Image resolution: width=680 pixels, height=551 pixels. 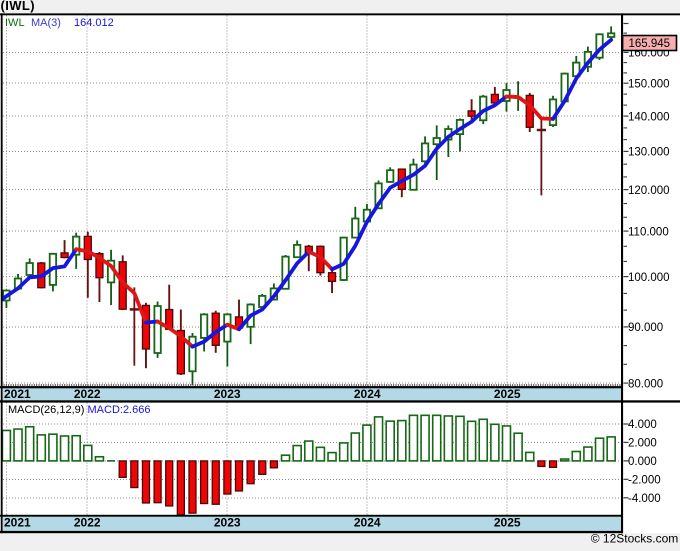 I want to click on svg-text: 4.000, so click(x=642, y=425).